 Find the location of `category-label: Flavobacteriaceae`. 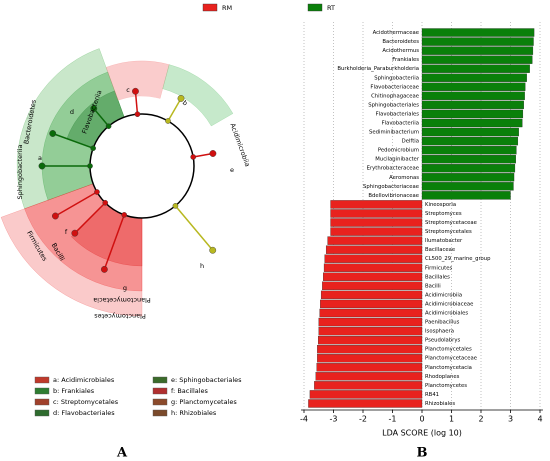

category-label: Flavobacteriaceae is located at coordinates (394, 87).